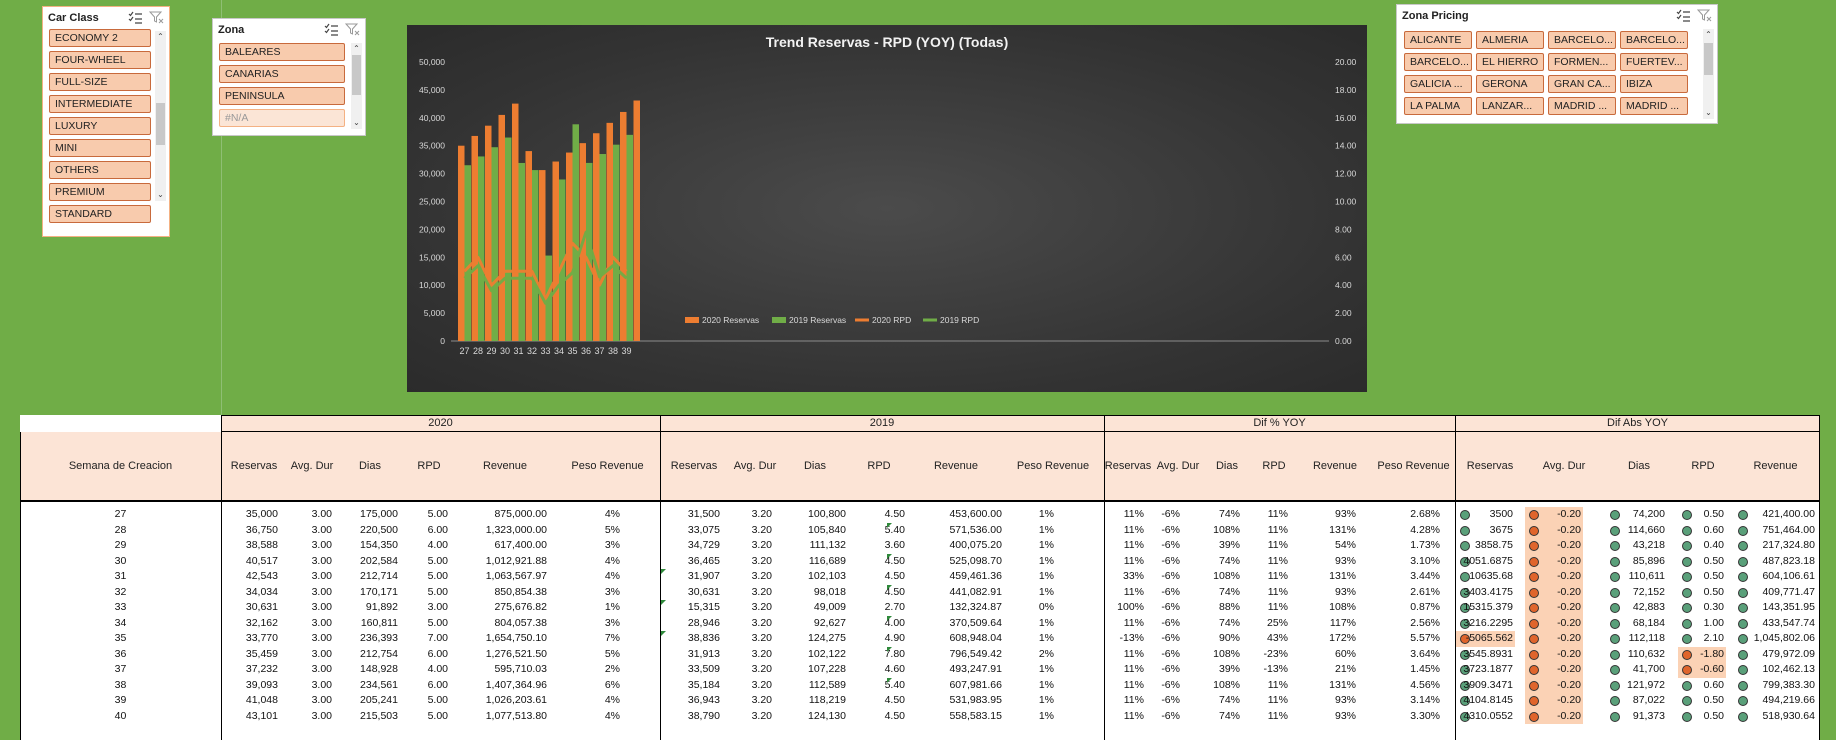 This screenshot has height=740, width=1836. I want to click on slicer-item: ALICANTE, so click(1438, 40).